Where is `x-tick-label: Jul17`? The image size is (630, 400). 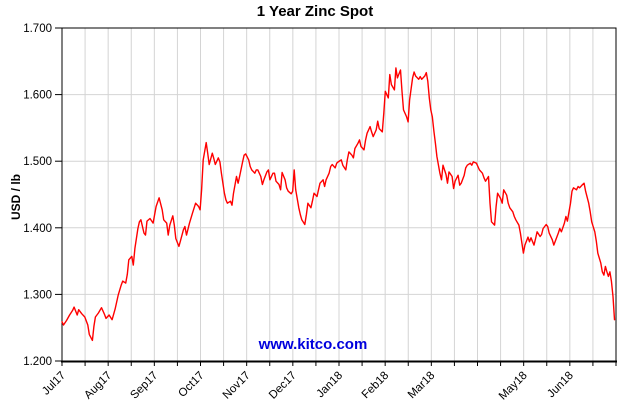
x-tick-label: Jul17 is located at coordinates (54, 384).